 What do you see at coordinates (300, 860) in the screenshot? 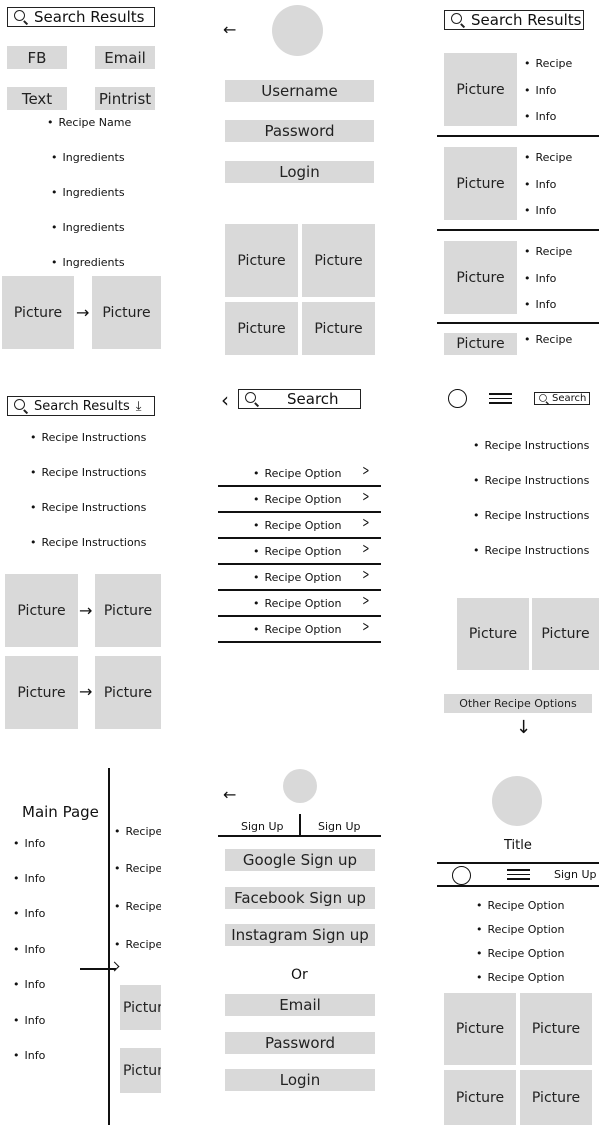
I see `google-sign-up-button: Google Sign up` at bounding box center [300, 860].